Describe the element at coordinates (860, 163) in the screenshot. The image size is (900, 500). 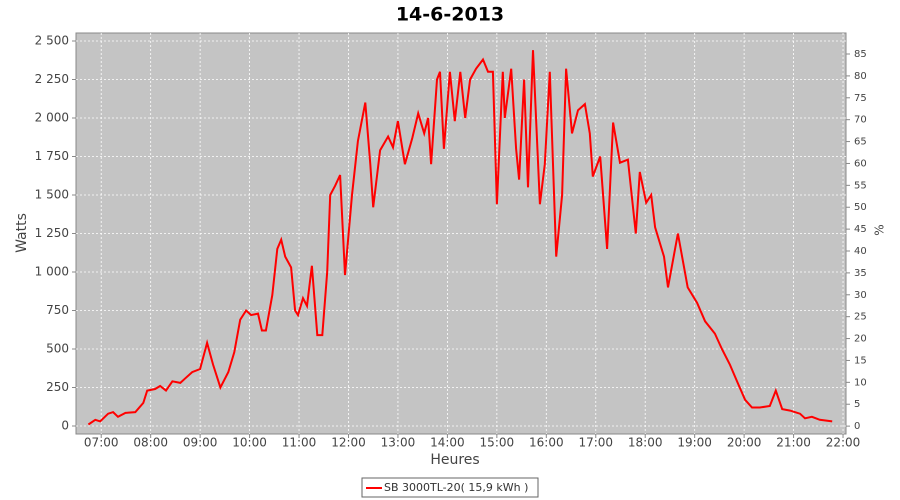
I see `y2-tick-label: 60` at that location.